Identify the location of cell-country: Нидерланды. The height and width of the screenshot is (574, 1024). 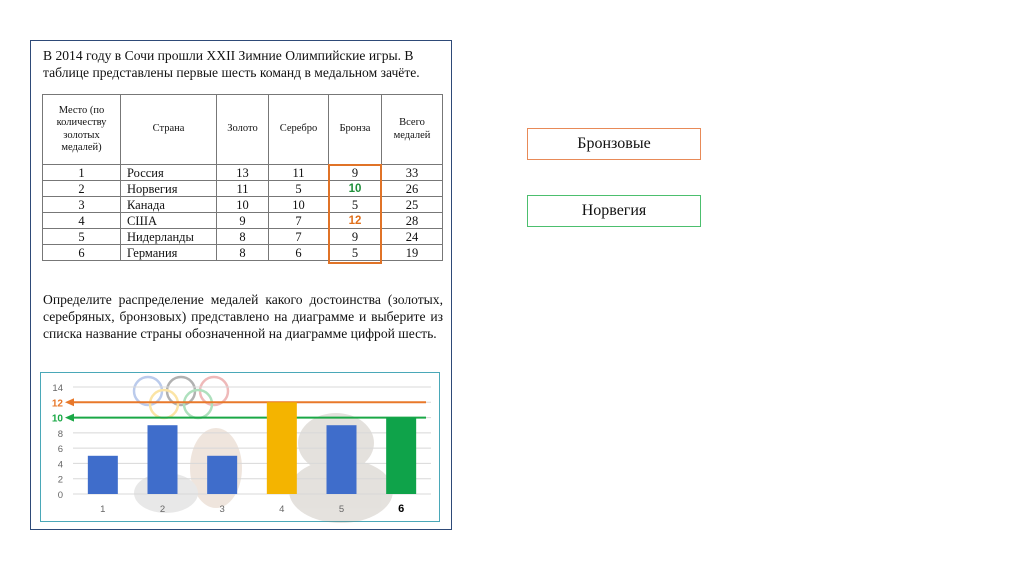
(168, 236).